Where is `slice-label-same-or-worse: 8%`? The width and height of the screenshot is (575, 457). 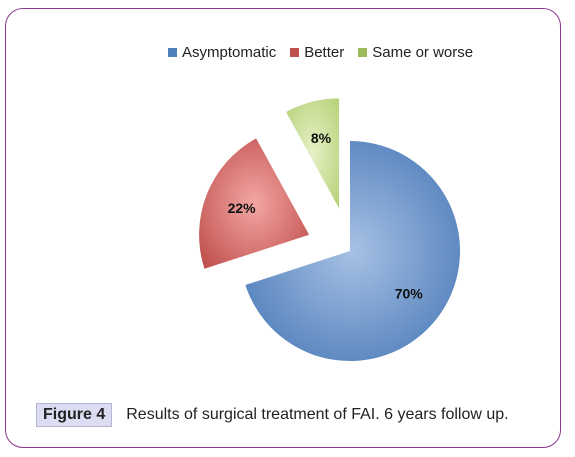
slice-label-same-or-worse: 8% is located at coordinates (321, 138).